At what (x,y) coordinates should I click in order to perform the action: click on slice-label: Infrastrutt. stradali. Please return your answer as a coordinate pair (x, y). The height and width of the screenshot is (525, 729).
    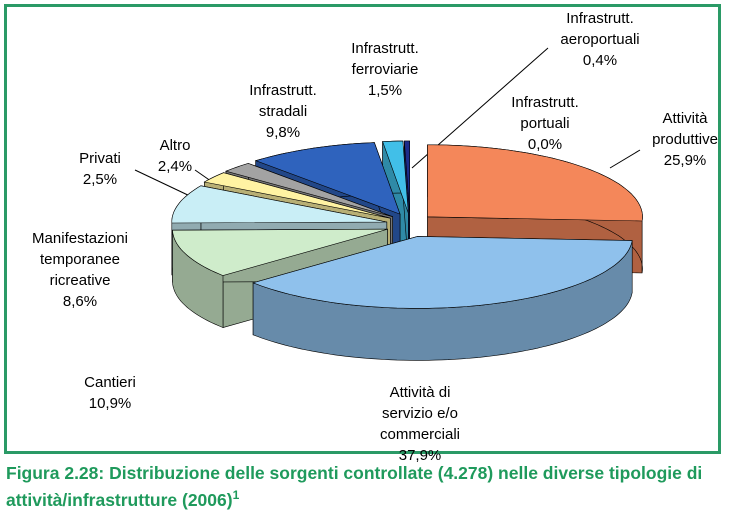
    Looking at the image, I should click on (283, 101).